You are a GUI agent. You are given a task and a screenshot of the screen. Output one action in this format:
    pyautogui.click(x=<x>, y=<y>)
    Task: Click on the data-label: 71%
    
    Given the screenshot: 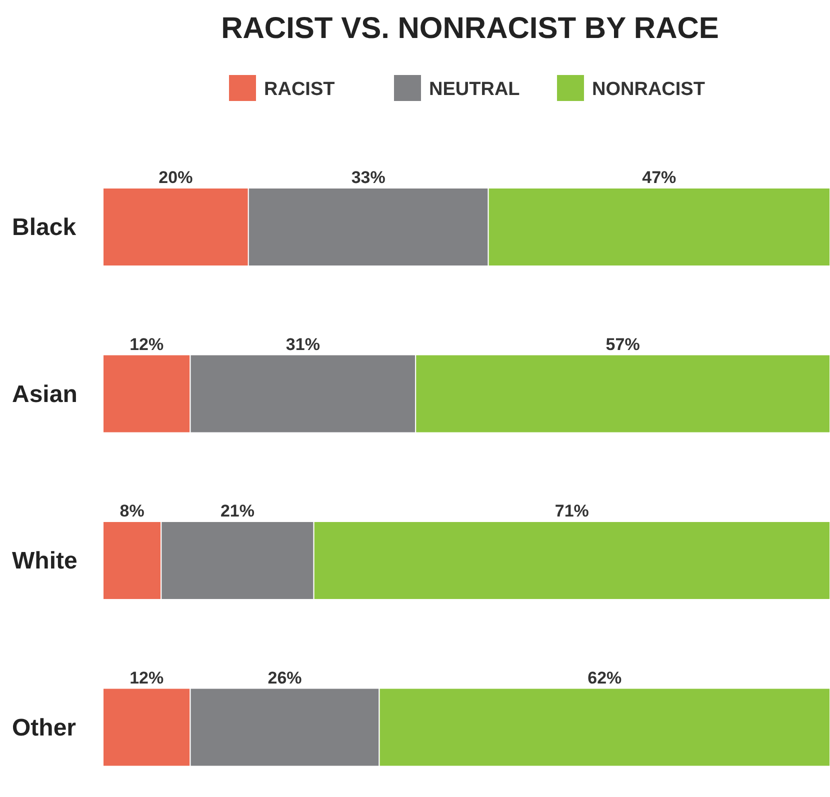 What is the action you would take?
    pyautogui.click(x=571, y=511)
    